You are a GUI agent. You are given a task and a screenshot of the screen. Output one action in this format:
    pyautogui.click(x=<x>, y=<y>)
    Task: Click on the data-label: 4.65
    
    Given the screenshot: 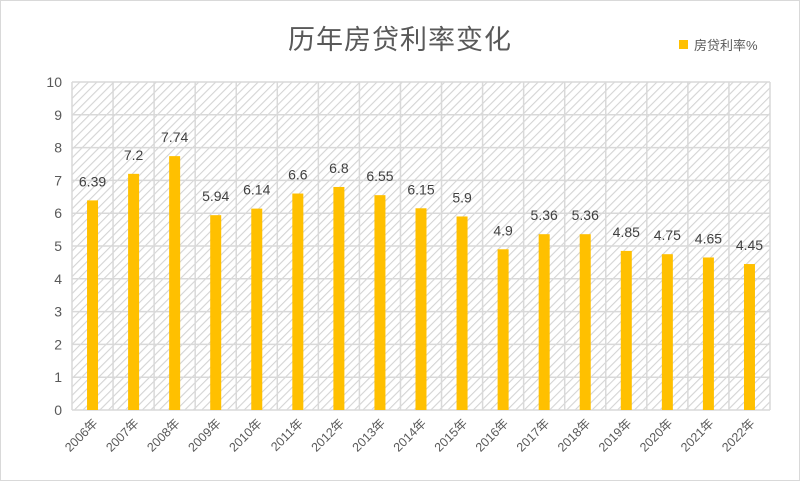 What is the action you would take?
    pyautogui.click(x=708, y=238)
    